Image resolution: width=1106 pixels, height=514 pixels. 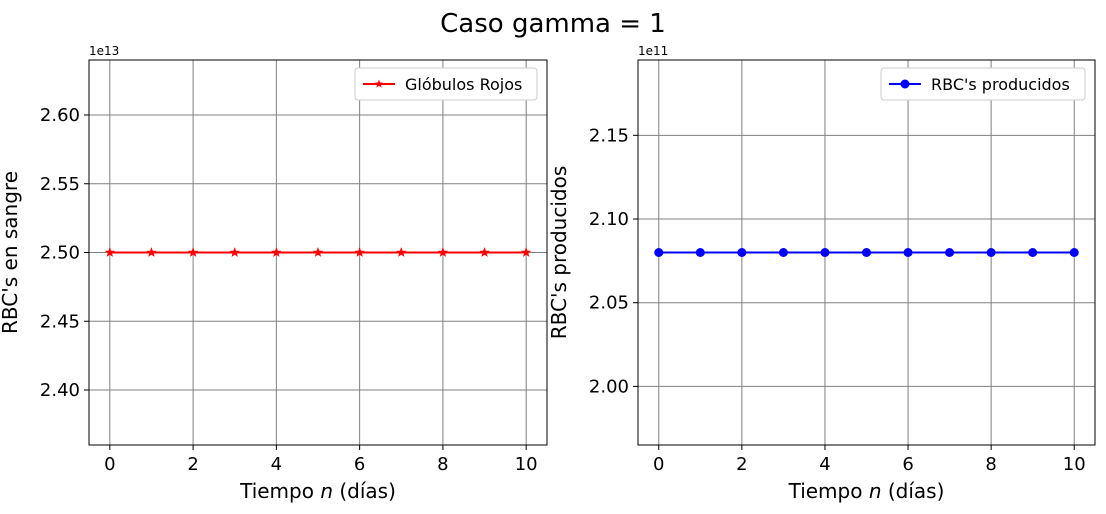 I want to click on y-tick-label: 2.05, so click(x=609, y=303).